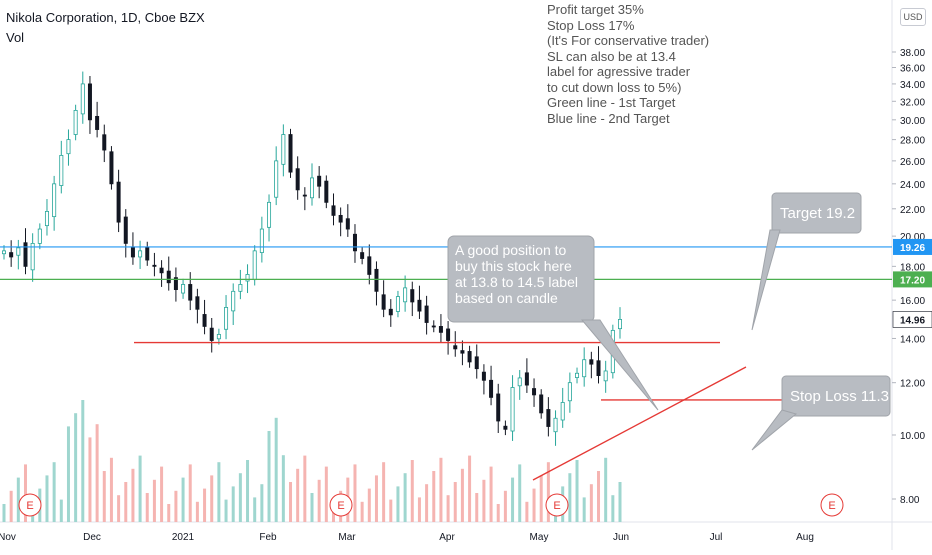 The width and height of the screenshot is (932, 555). What do you see at coordinates (912, 320) in the screenshot?
I see `price-badge-label: 14.96` at bounding box center [912, 320].